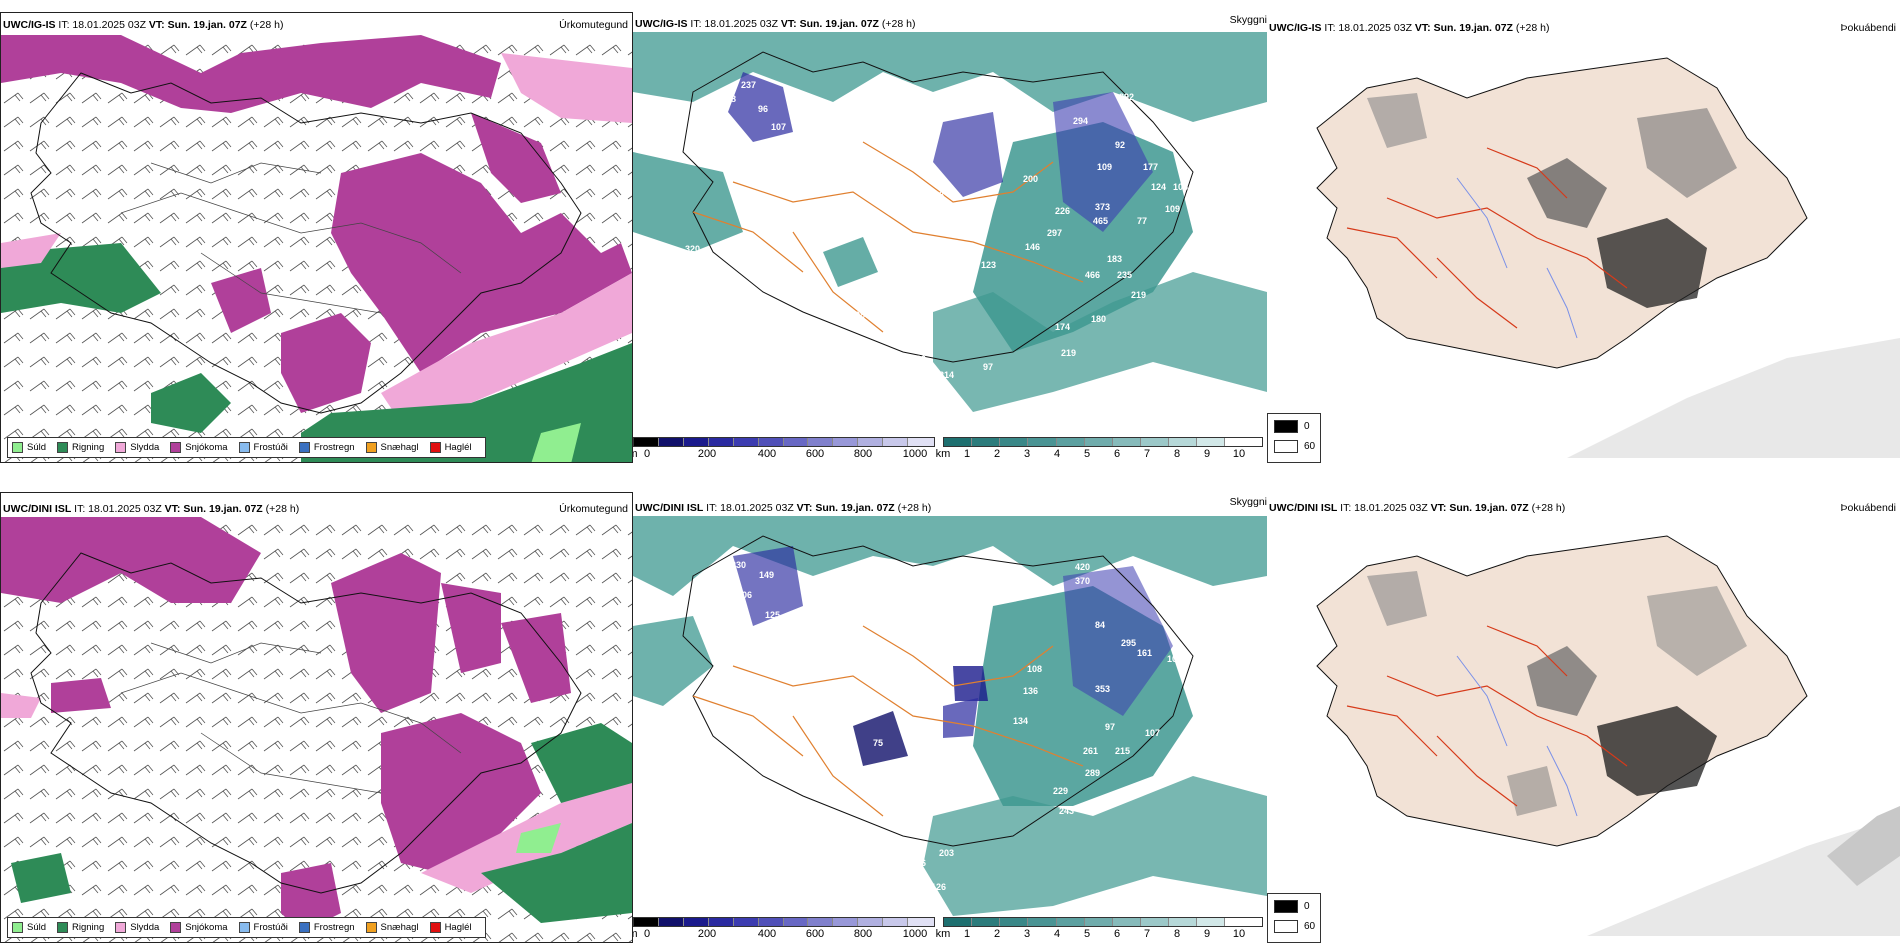 This screenshot has height=950, width=1900. Describe the element at coordinates (1067, 811) in the screenshot. I see `summit-label: 243` at that location.